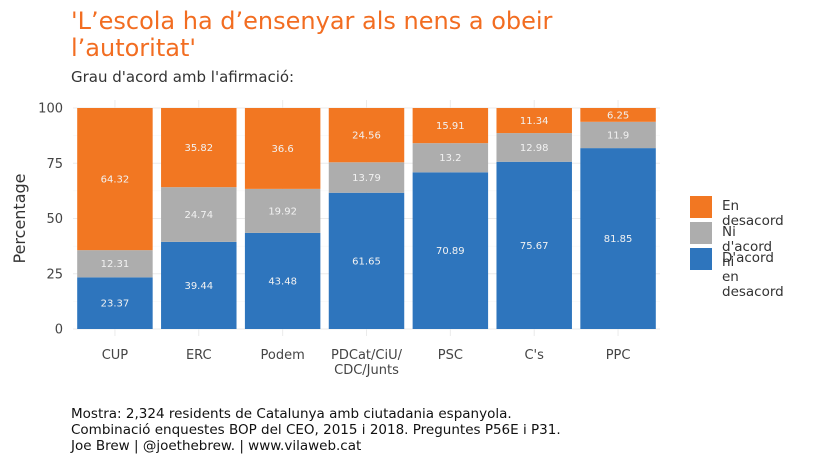 The height and width of the screenshot is (466, 829). I want to click on x-tick-label: PDCat/CiU/, so click(367, 355).